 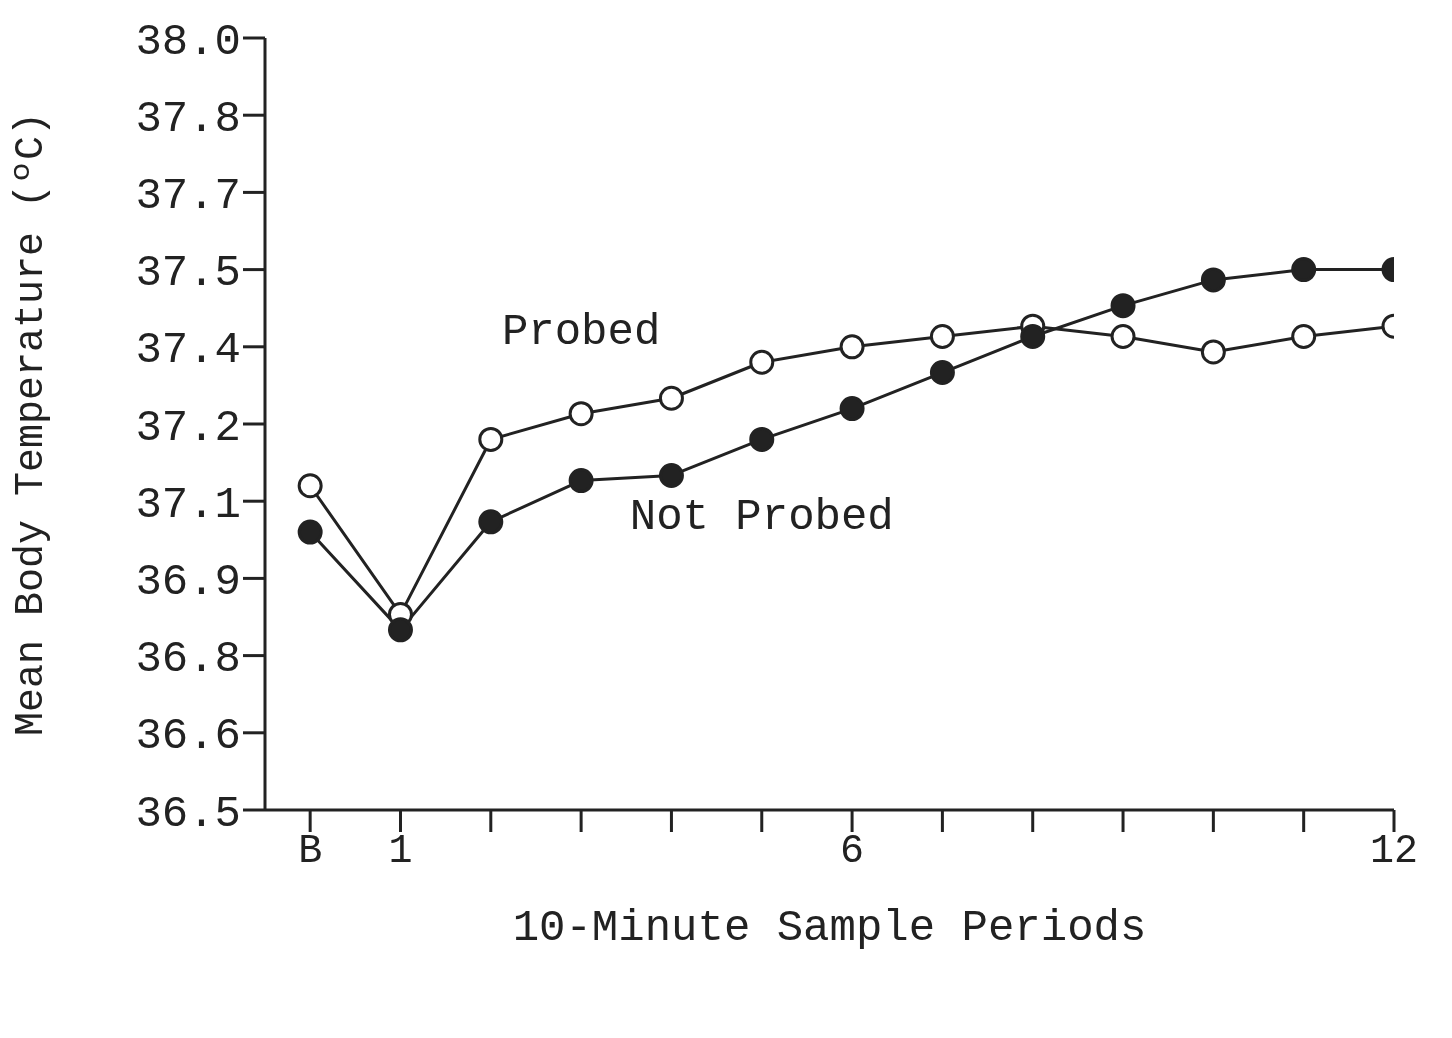 What do you see at coordinates (188, 427) in the screenshot?
I see `y-tick-label: 37.2` at bounding box center [188, 427].